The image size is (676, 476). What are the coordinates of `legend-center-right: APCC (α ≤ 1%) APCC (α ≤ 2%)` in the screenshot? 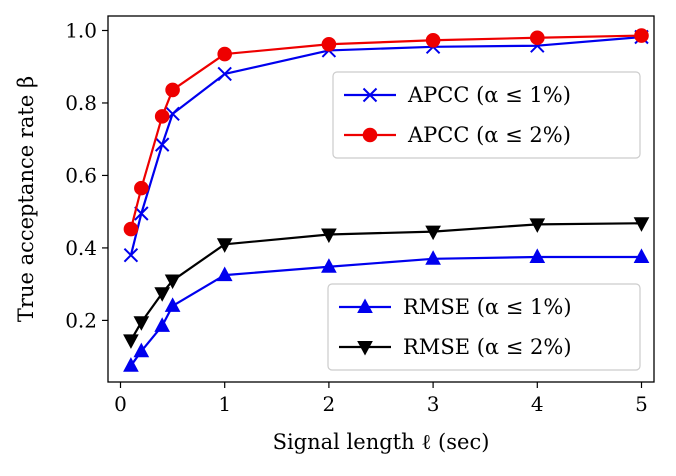 It's located at (486, 115).